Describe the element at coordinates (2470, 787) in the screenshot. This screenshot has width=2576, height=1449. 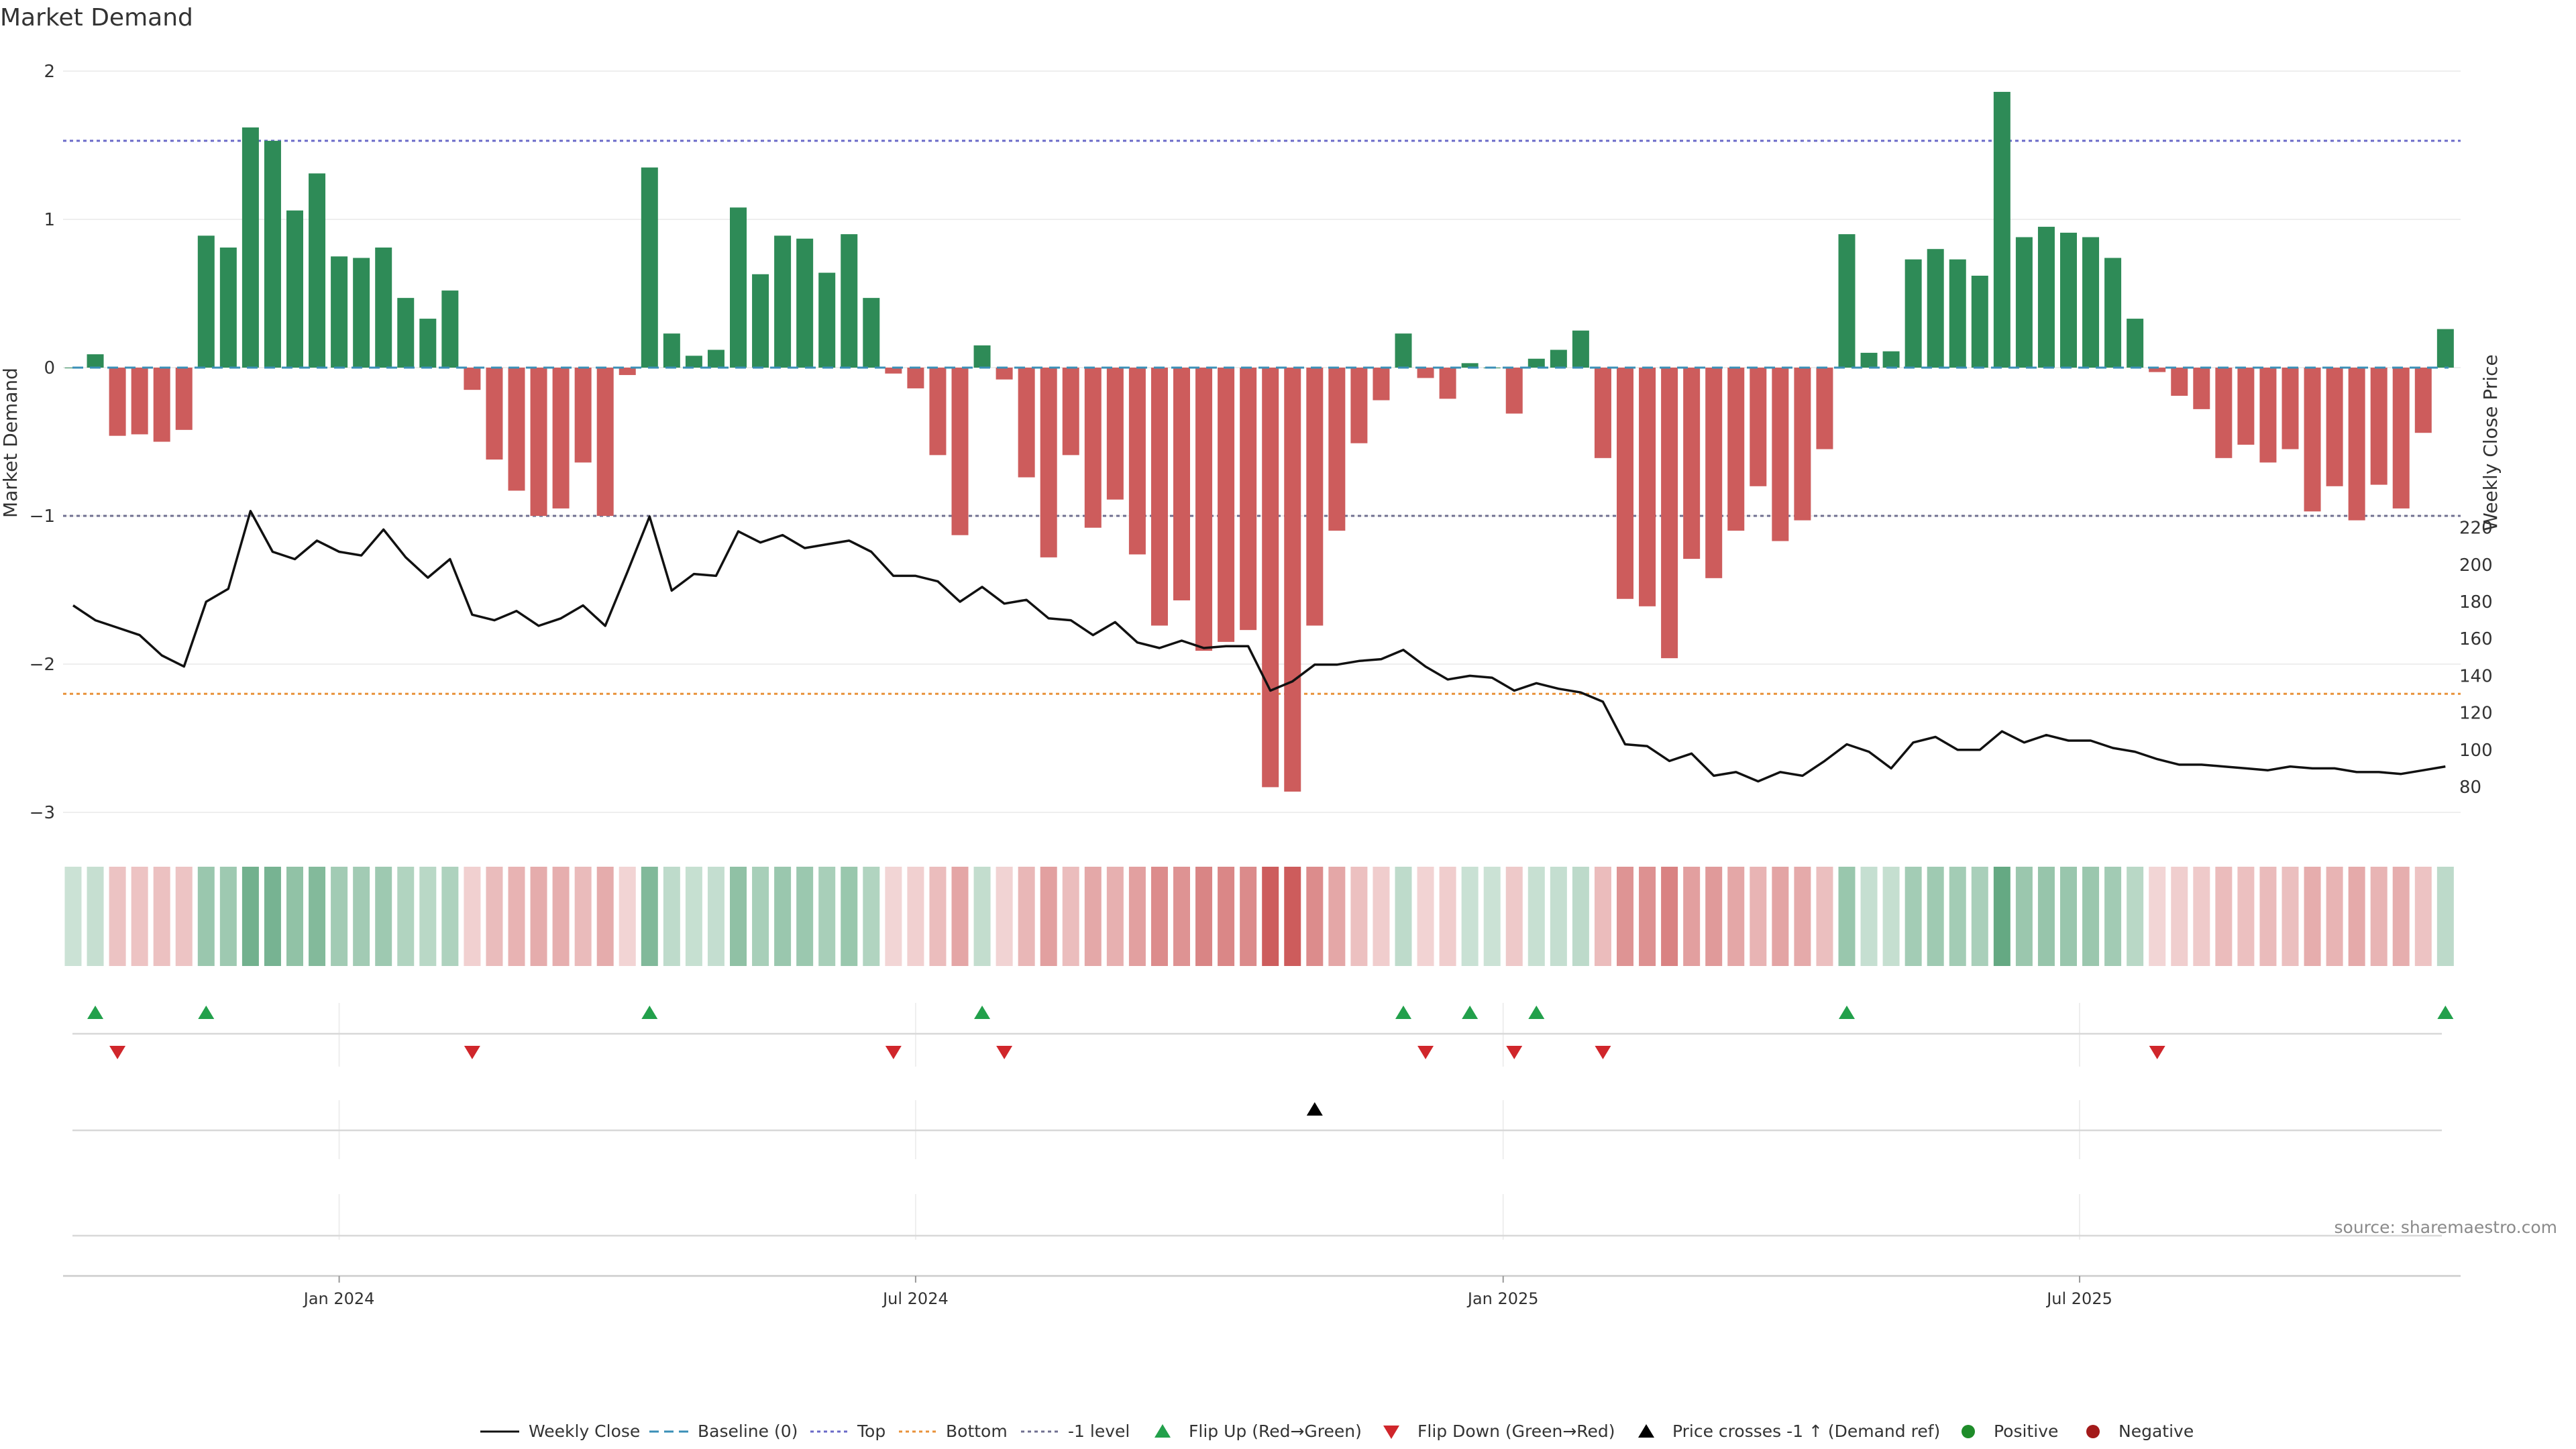
I see `y2-tick-label: 80` at that location.